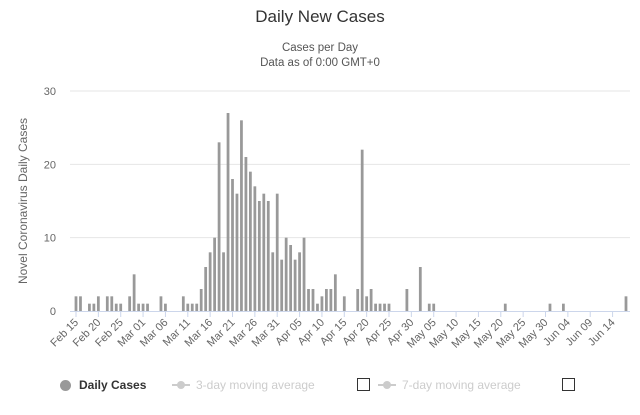  I want to click on legend-item-3-day-average: 3-day moving average, so click(243, 385).